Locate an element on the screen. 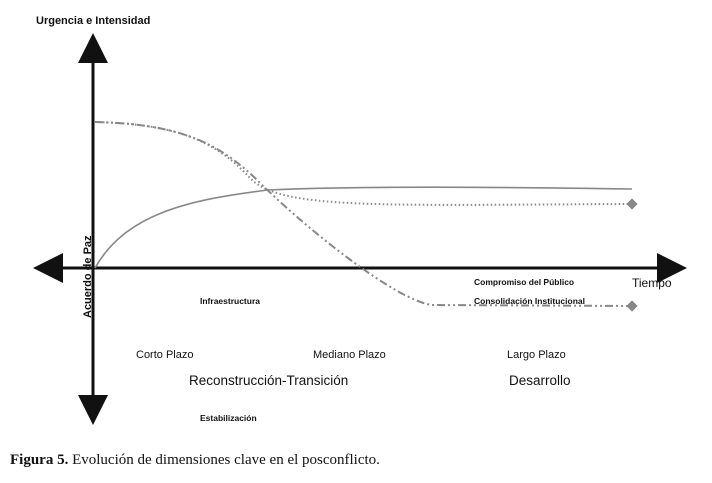 The width and height of the screenshot is (712, 483). marker-estabilizacion is located at coordinates (632, 306).